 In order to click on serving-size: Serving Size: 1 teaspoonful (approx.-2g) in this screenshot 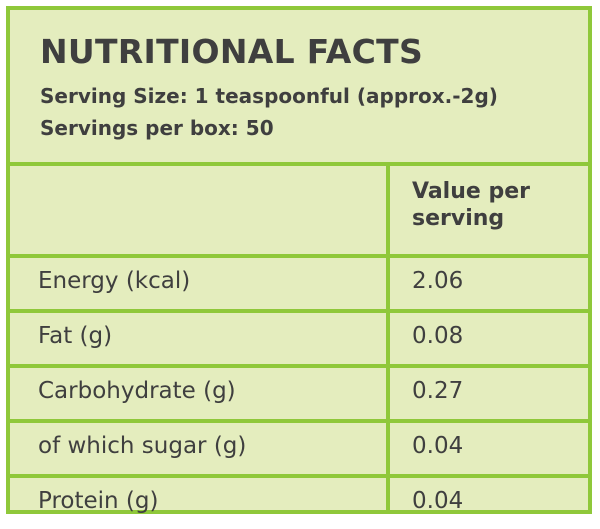, I will do `click(269, 96)`.